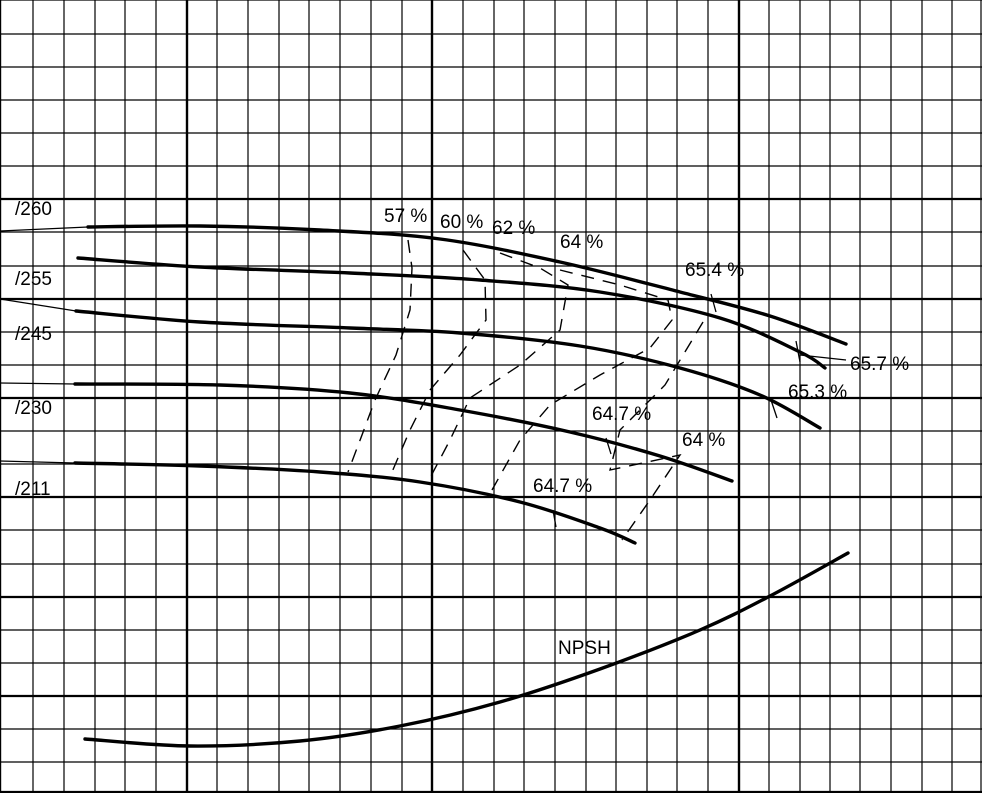  Describe the element at coordinates (584, 648) in the screenshot. I see `npsh-label: NPSH` at that location.